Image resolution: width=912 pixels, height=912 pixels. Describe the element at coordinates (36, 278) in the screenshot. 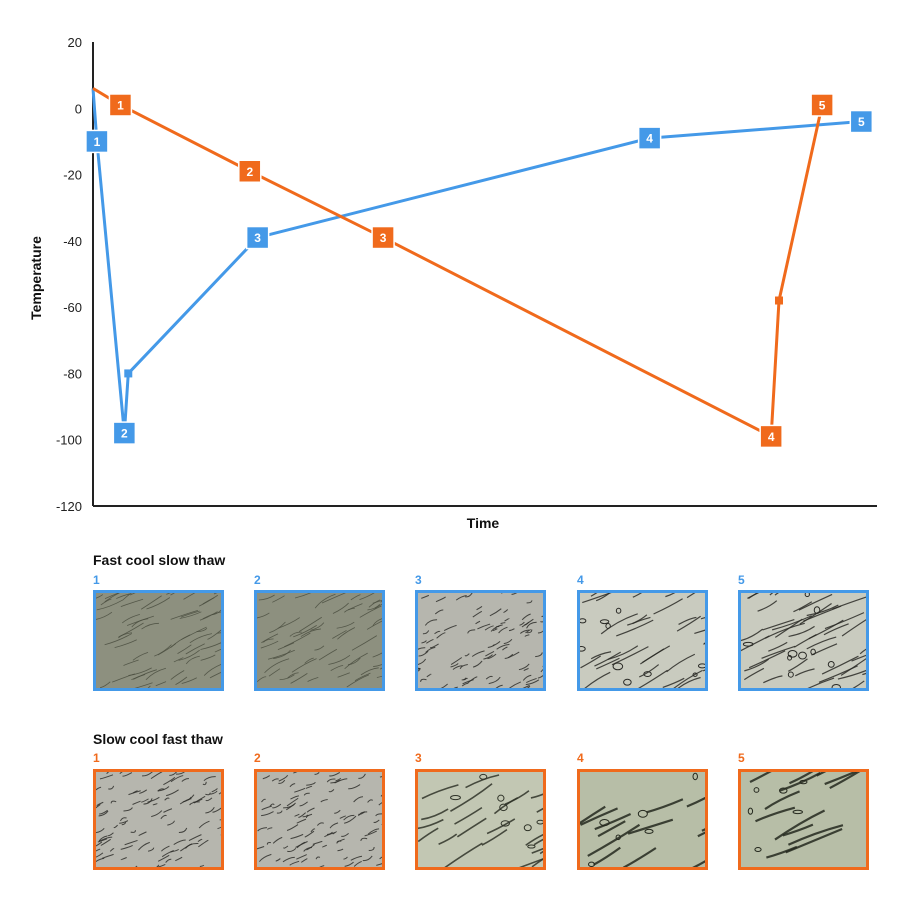

I see `y-axis-title: Temperature` at that location.